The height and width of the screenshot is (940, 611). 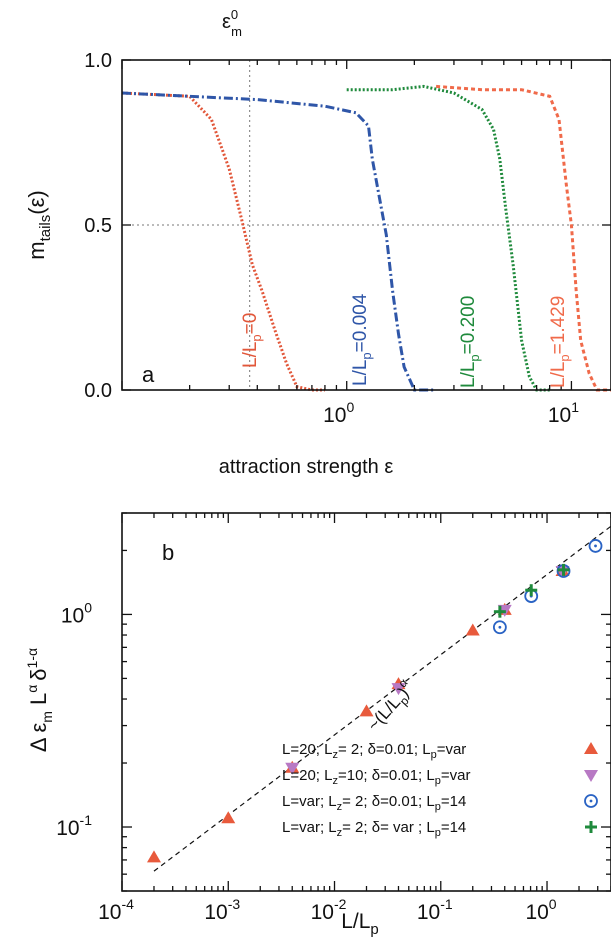 What do you see at coordinates (98, 61) in the screenshot?
I see `y-tick-label-a: 1.0` at bounding box center [98, 61].